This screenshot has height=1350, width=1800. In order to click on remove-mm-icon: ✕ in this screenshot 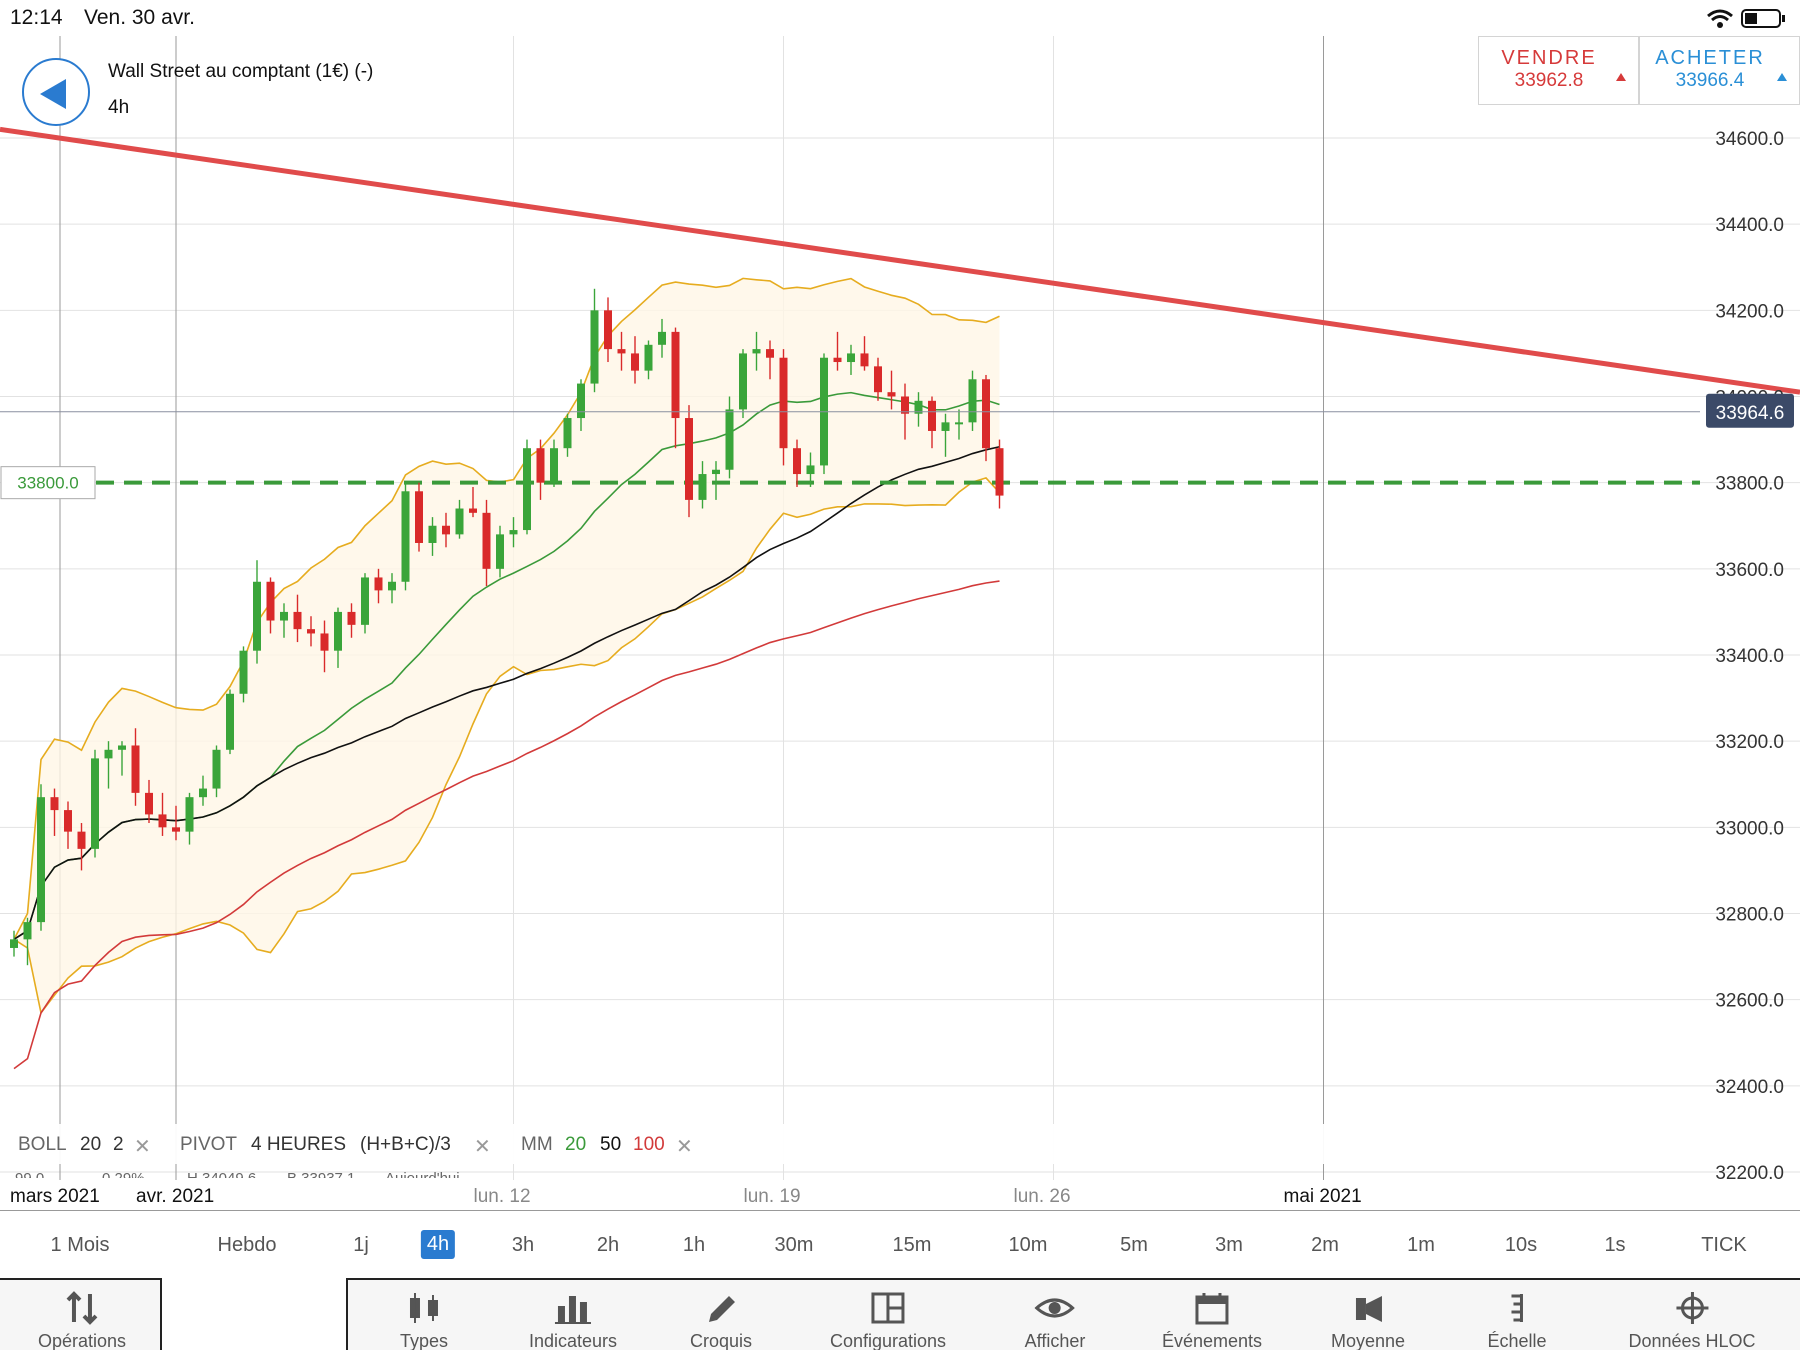, I will do `click(684, 1147)`.